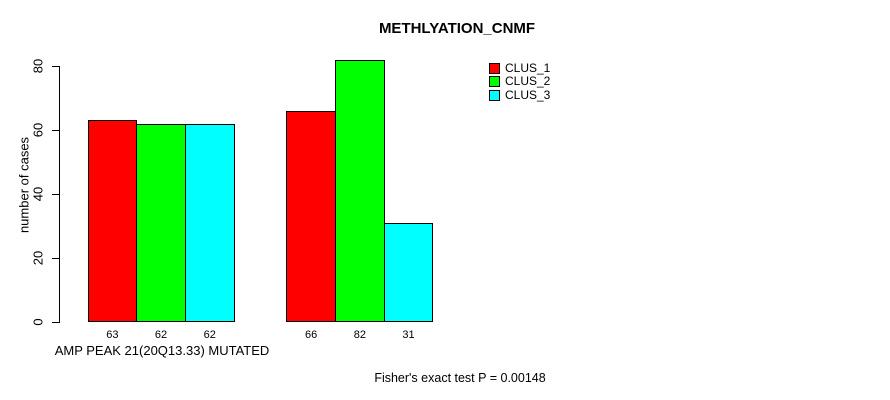 This screenshot has height=400, width=890. I want to click on y-axis-tick-label: 0, so click(38, 322).